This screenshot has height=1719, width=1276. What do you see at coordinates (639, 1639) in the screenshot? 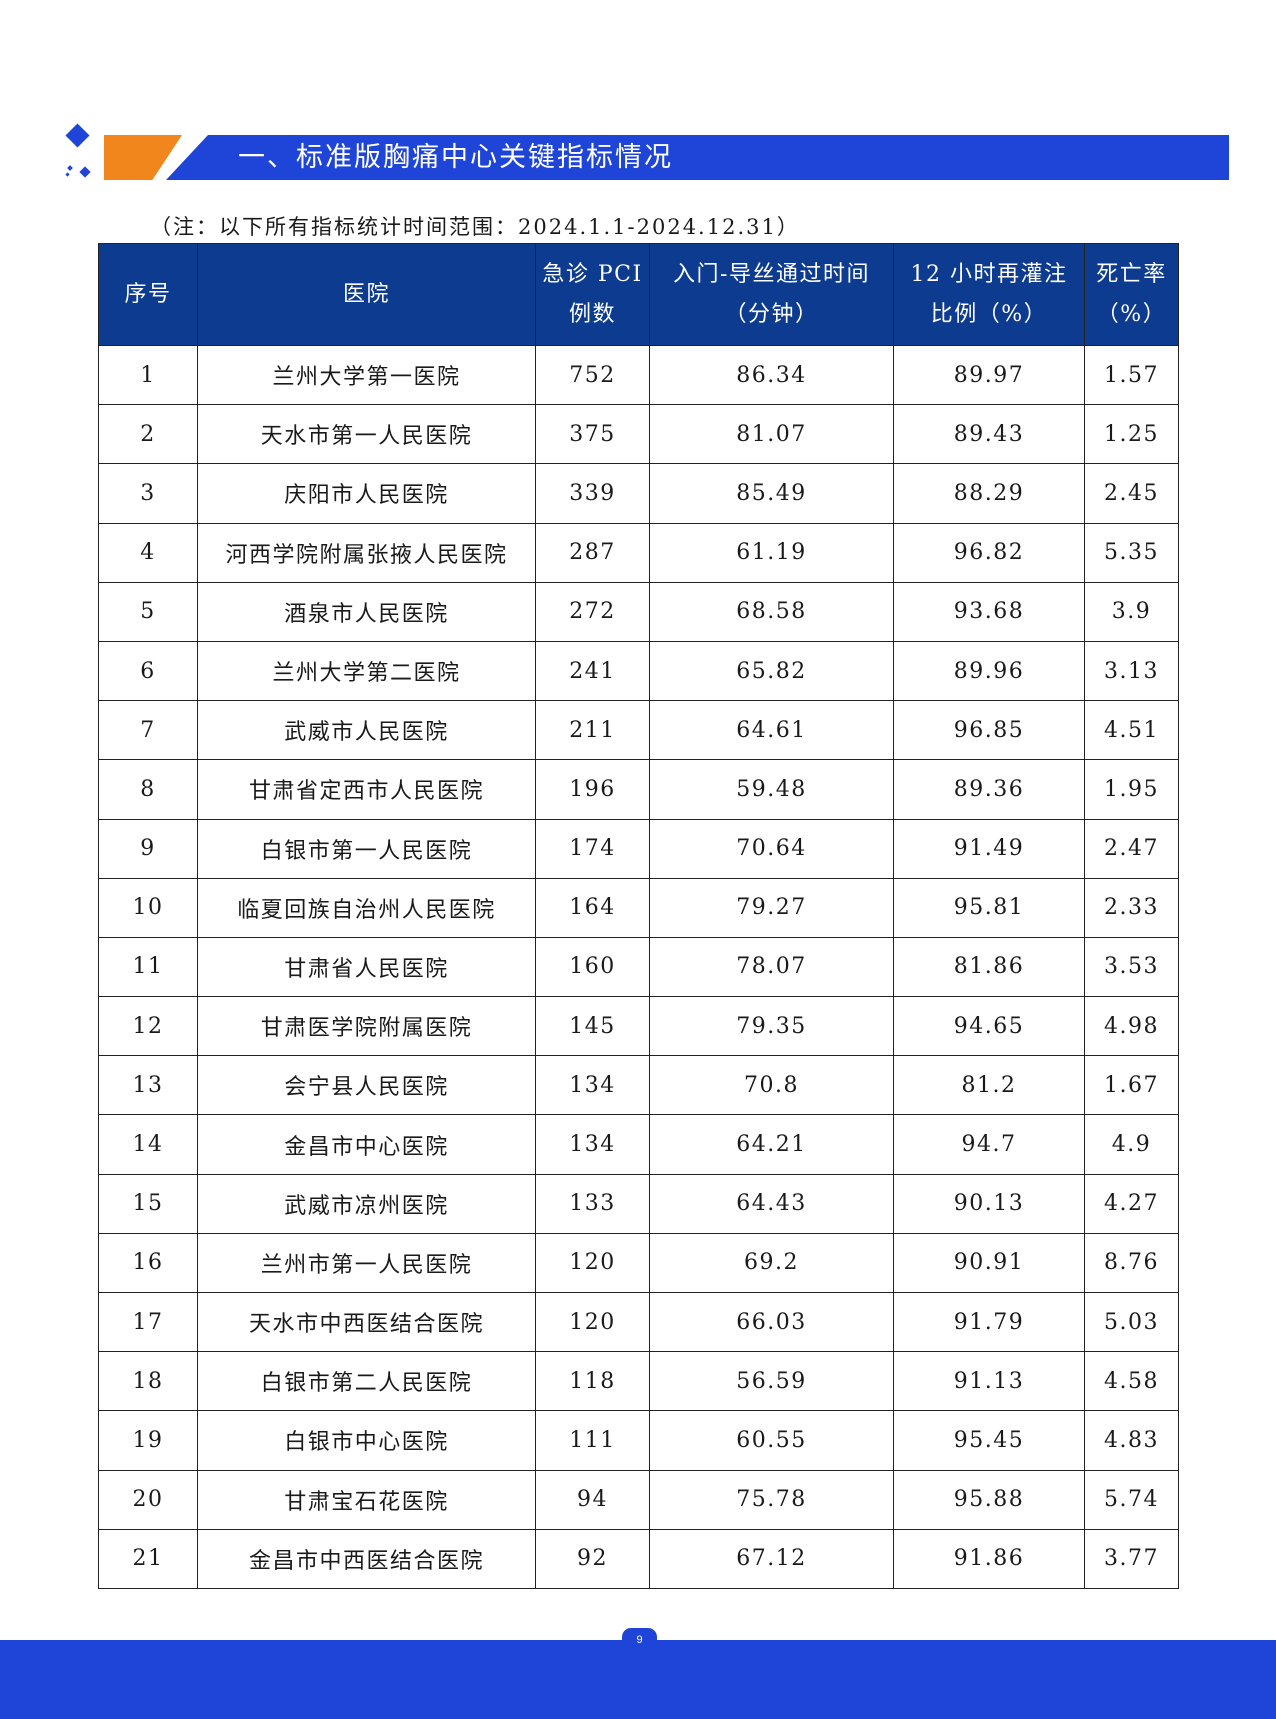
I see `page-number: 9` at bounding box center [639, 1639].